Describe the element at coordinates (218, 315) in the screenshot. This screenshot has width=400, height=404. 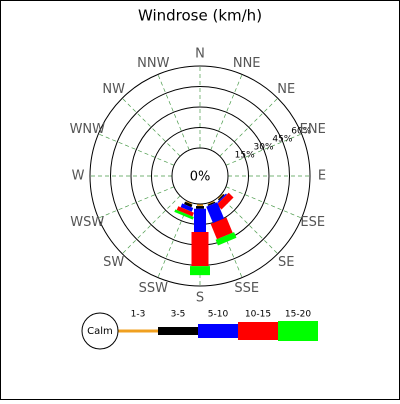
I see `legend-label: 5-10` at that location.